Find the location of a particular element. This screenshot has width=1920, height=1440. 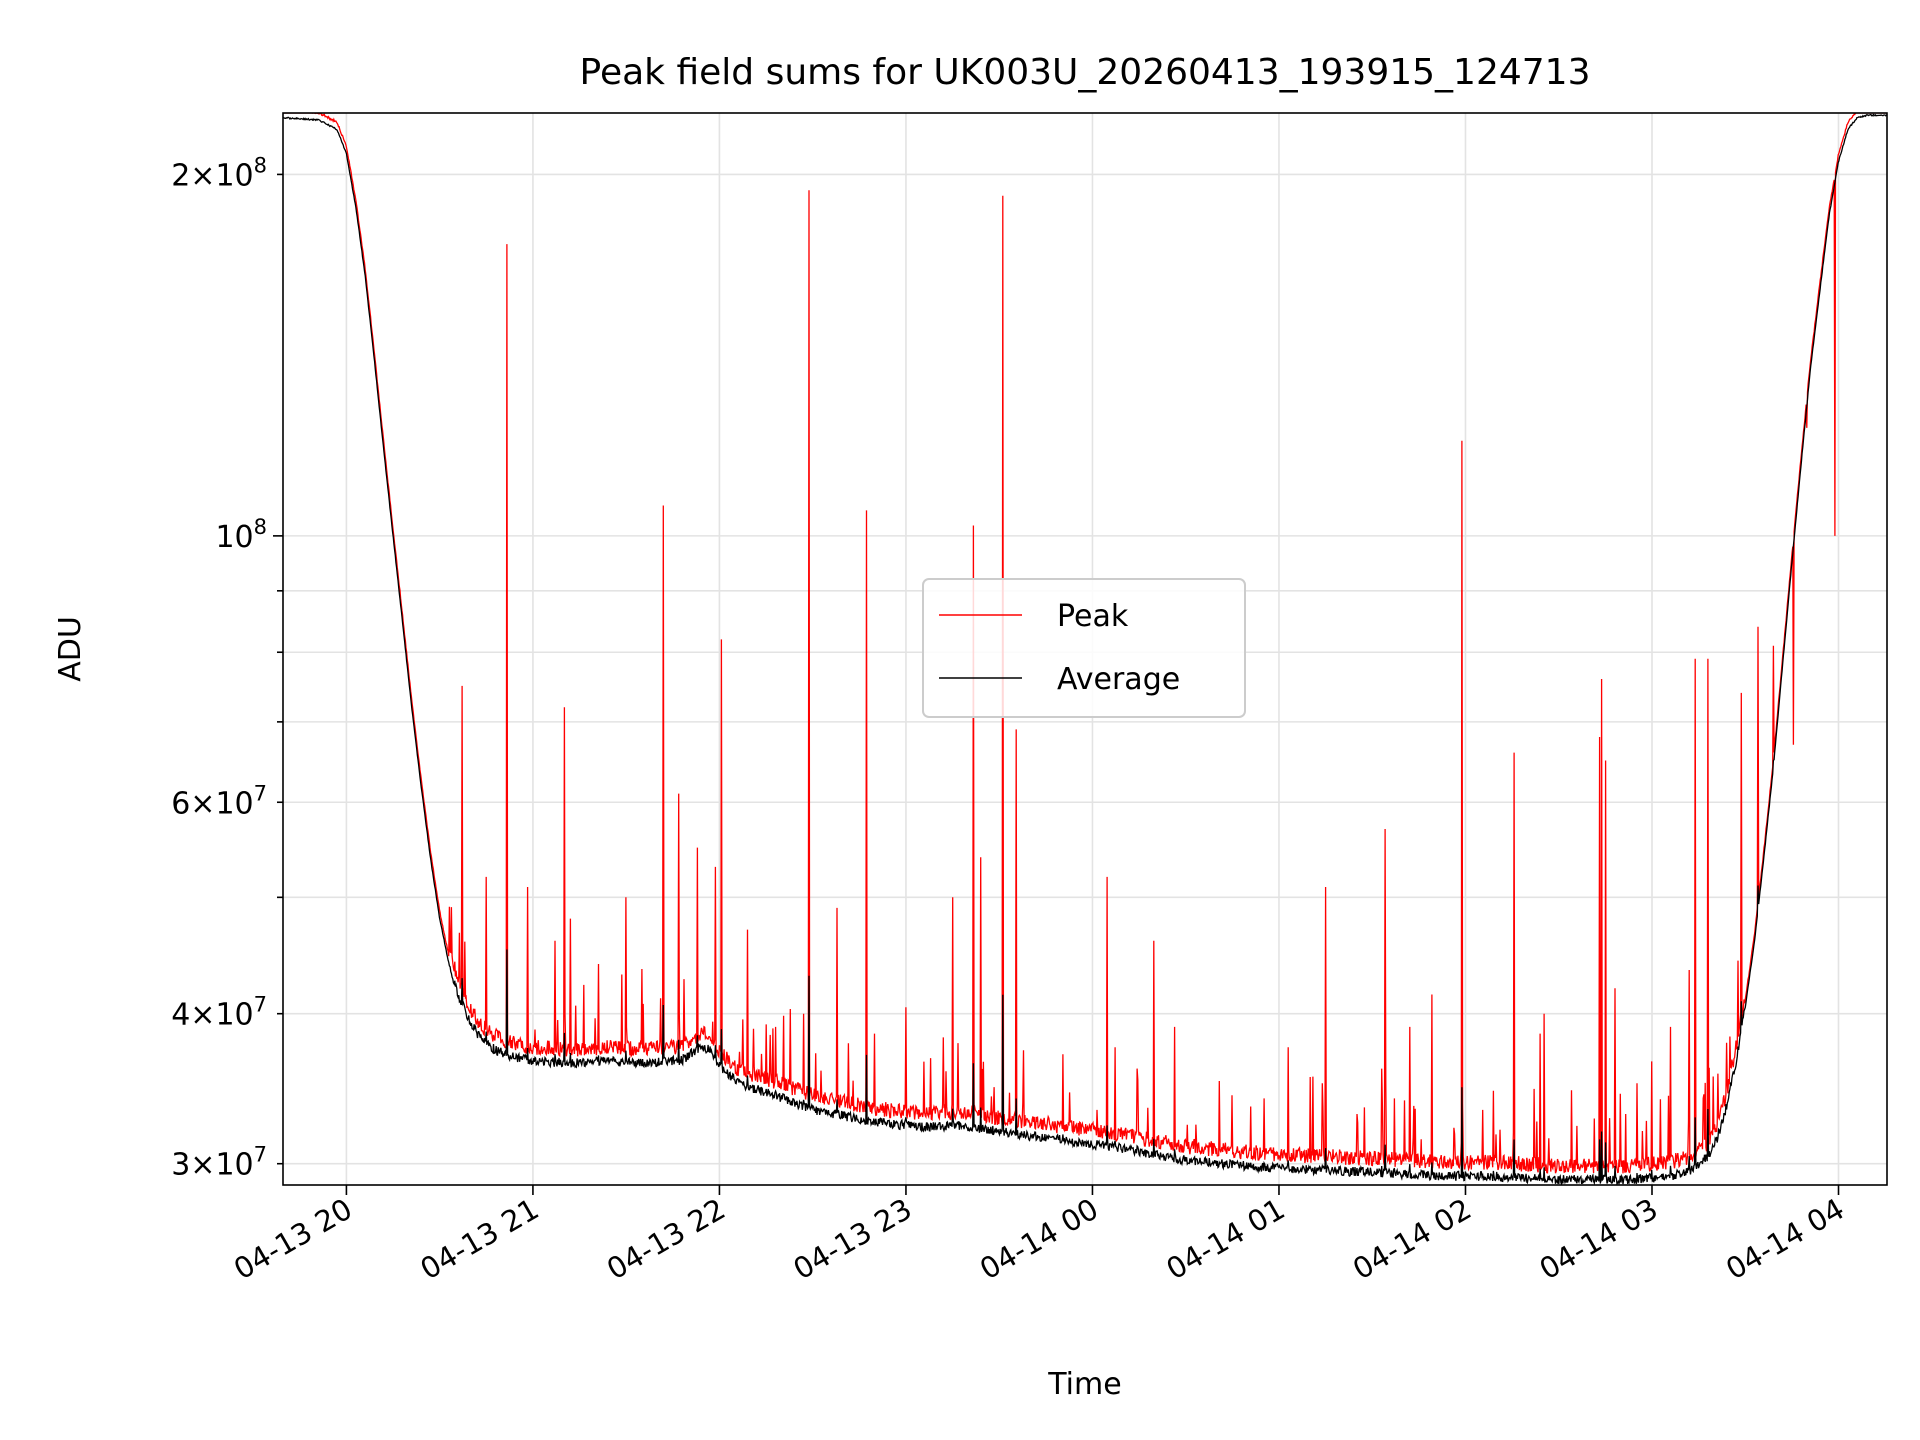

y-tick-label: 2×108 is located at coordinates (219, 173).